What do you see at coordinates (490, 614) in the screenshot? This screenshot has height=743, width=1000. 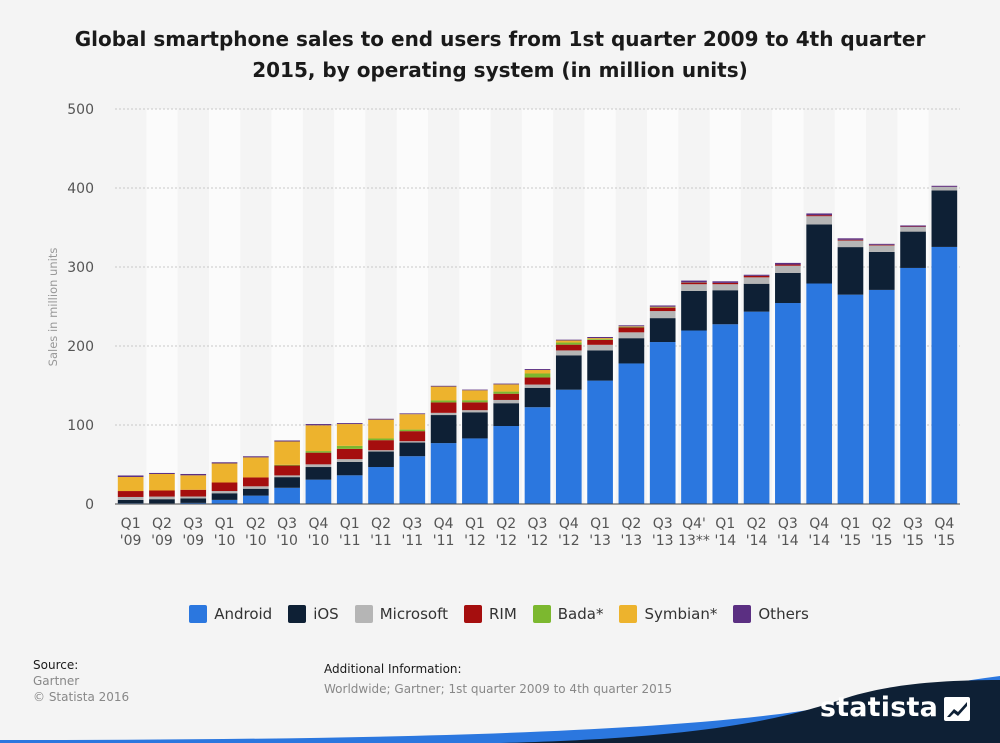 I see `legend-item: RIM` at bounding box center [490, 614].